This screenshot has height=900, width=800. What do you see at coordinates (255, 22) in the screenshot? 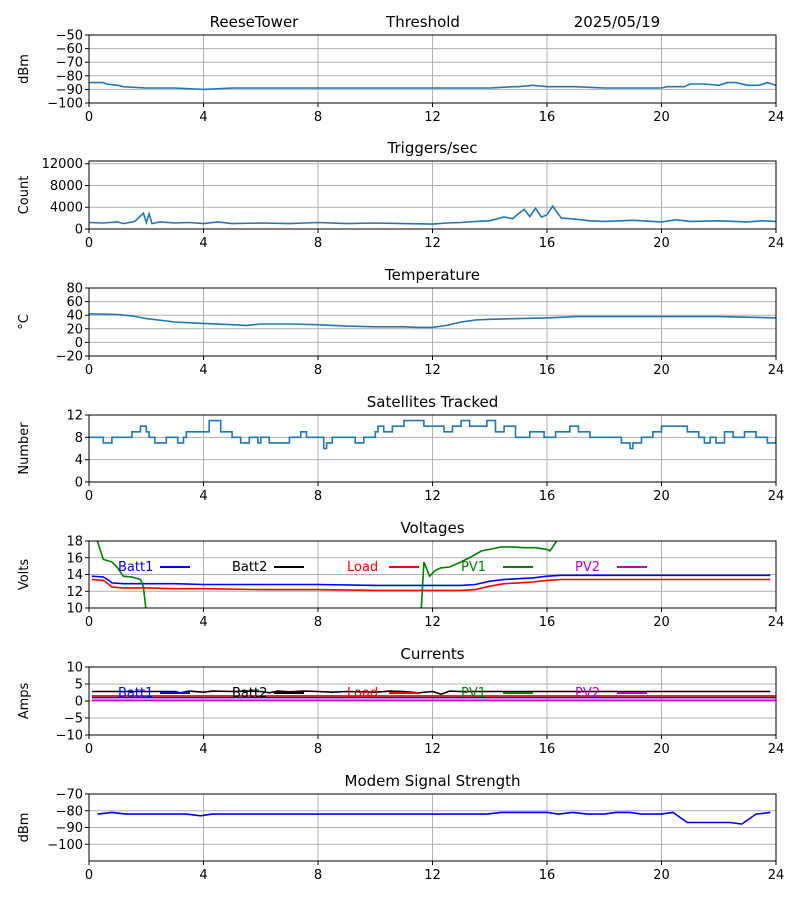
I see `station-name: ReeseTower` at bounding box center [255, 22].